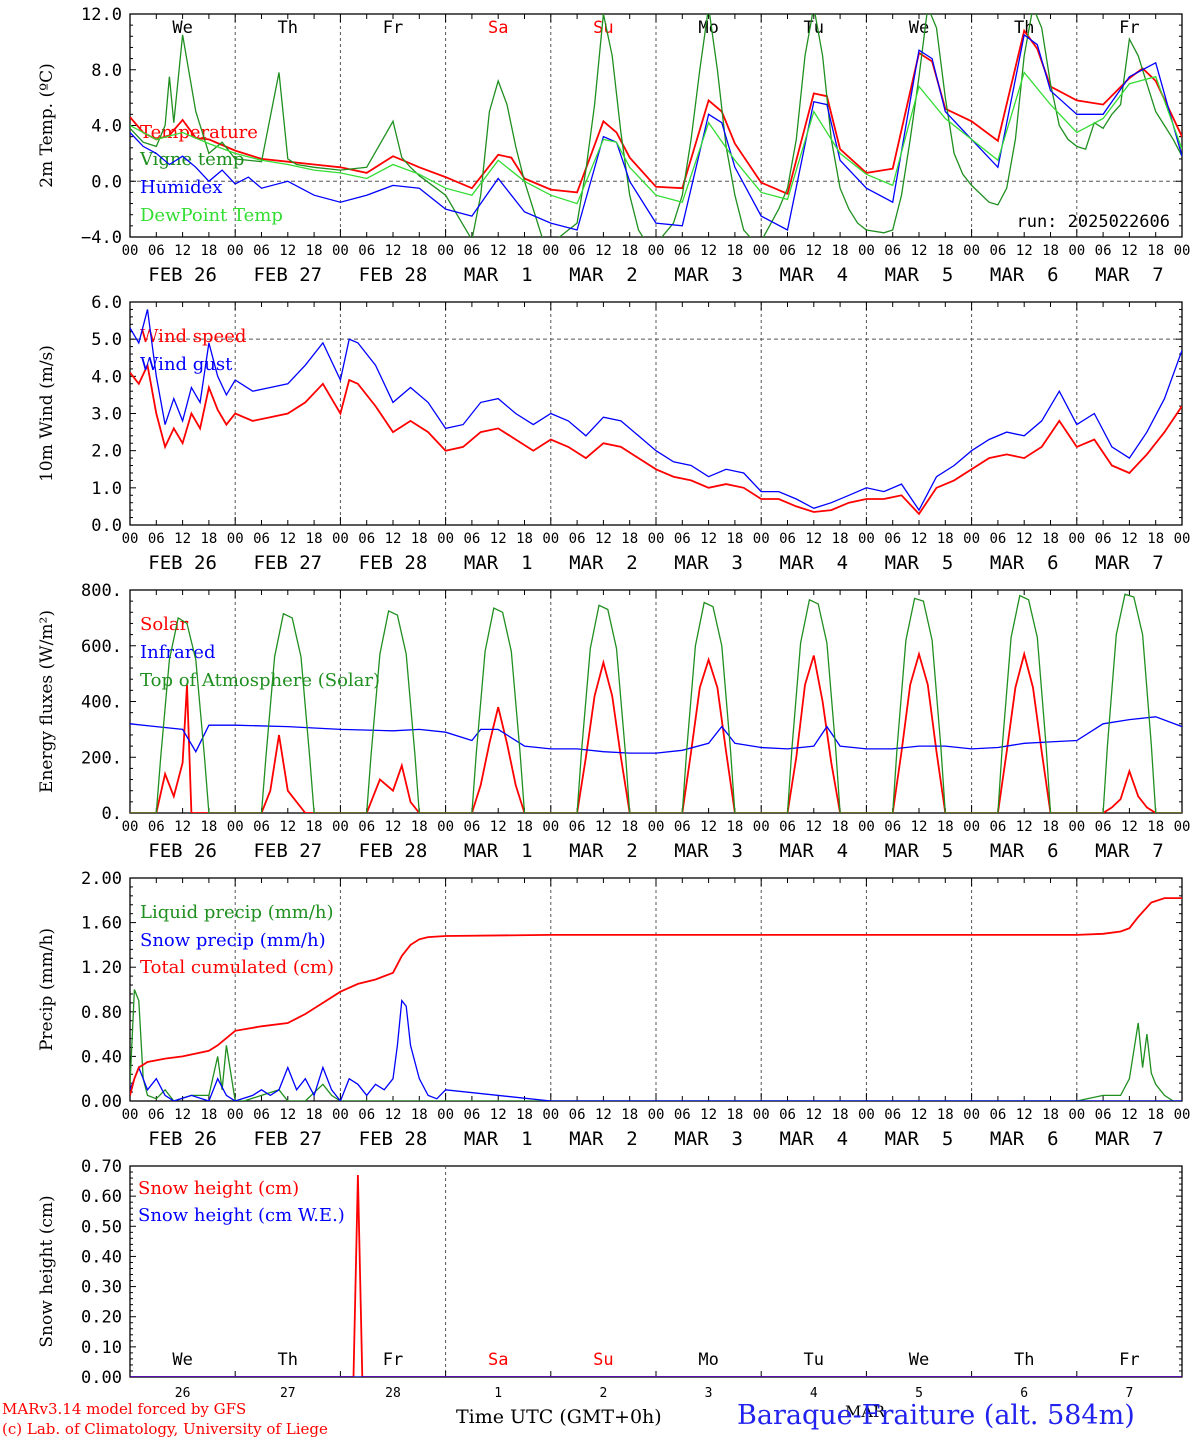 Image resolution: width=1194 pixels, height=1440 pixels. Describe the element at coordinates (233, 940) in the screenshot. I see `legend-label: Snow precip (mm/h)` at that location.